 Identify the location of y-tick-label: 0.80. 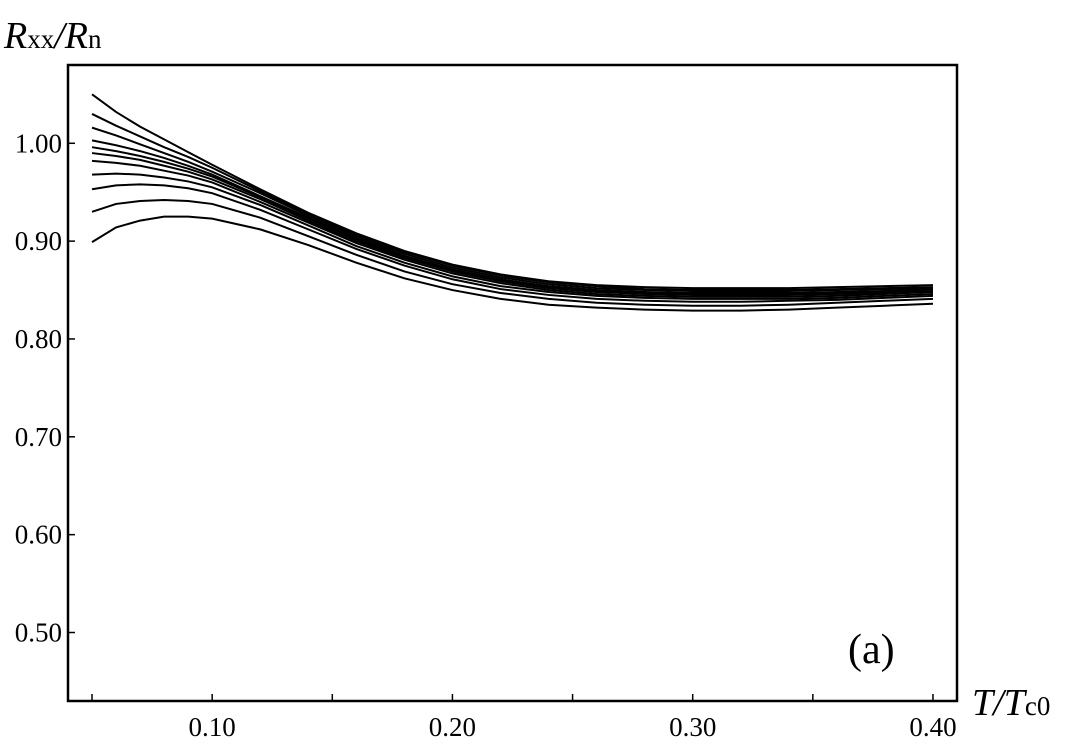
(38, 339).